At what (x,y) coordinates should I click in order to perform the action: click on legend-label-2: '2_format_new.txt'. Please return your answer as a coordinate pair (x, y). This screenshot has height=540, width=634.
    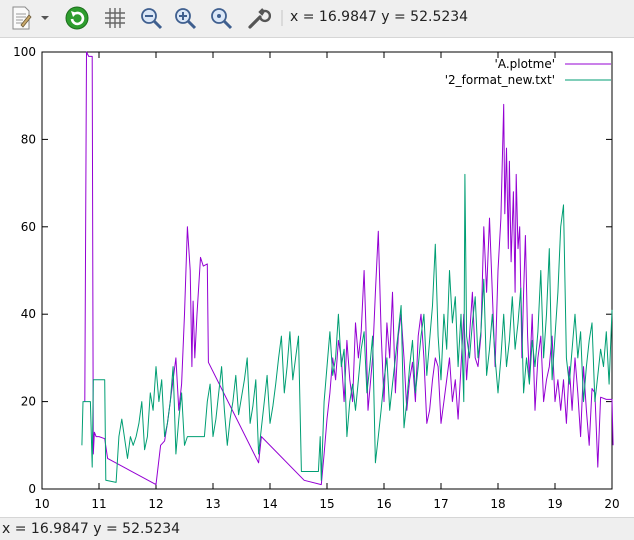
    Looking at the image, I should click on (500, 80).